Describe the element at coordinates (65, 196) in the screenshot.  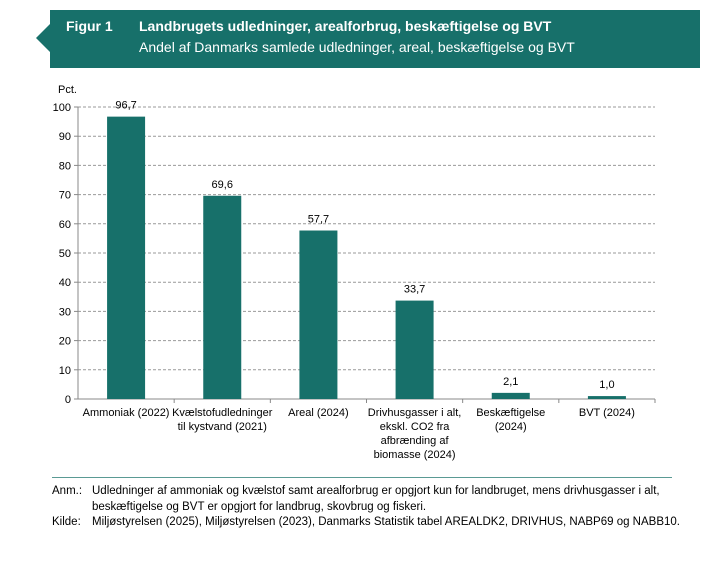
I see `y-tick-label: 70` at that location.